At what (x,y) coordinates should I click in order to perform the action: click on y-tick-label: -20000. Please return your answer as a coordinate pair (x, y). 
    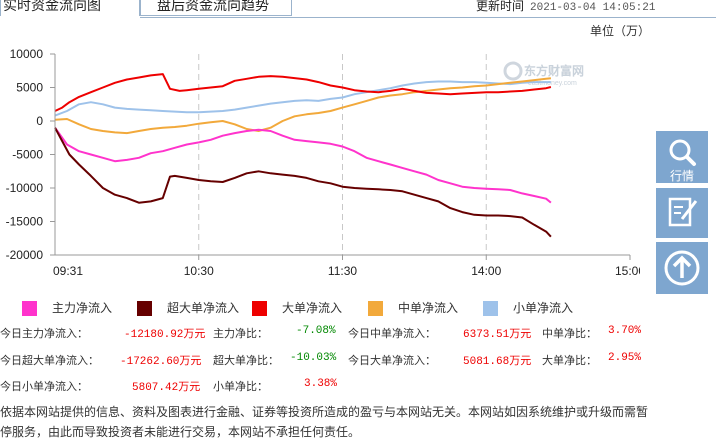
    Looking at the image, I should click on (25, 255).